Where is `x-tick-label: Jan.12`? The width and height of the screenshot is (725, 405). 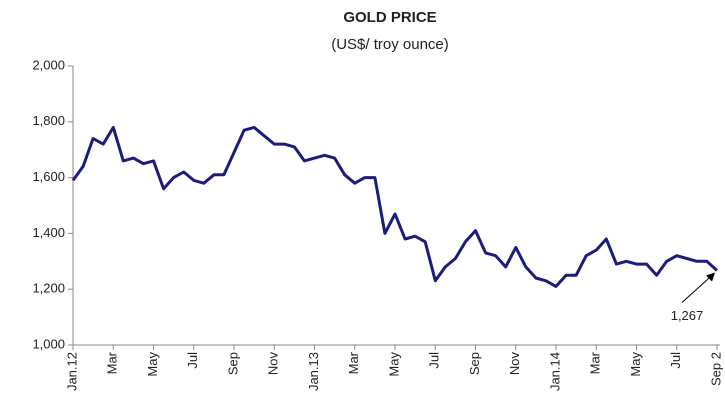
x-tick-label: Jan.12 is located at coordinates (71, 371).